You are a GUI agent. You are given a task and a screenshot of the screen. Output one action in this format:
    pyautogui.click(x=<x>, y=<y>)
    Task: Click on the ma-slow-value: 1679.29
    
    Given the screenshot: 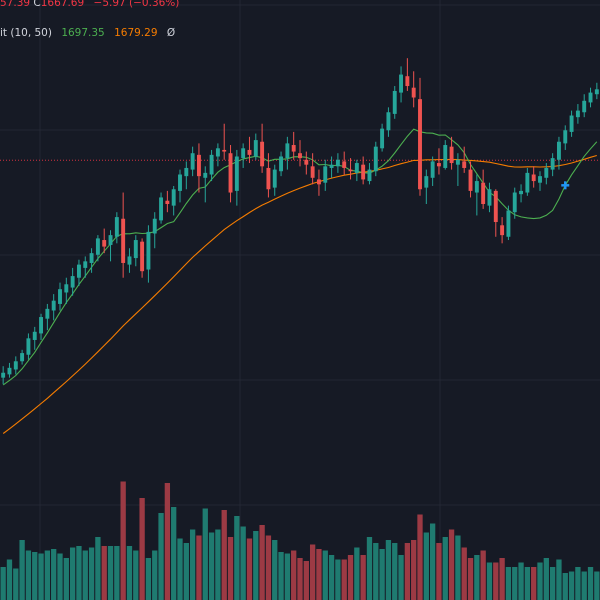 What is the action you would take?
    pyautogui.click(x=136, y=33)
    